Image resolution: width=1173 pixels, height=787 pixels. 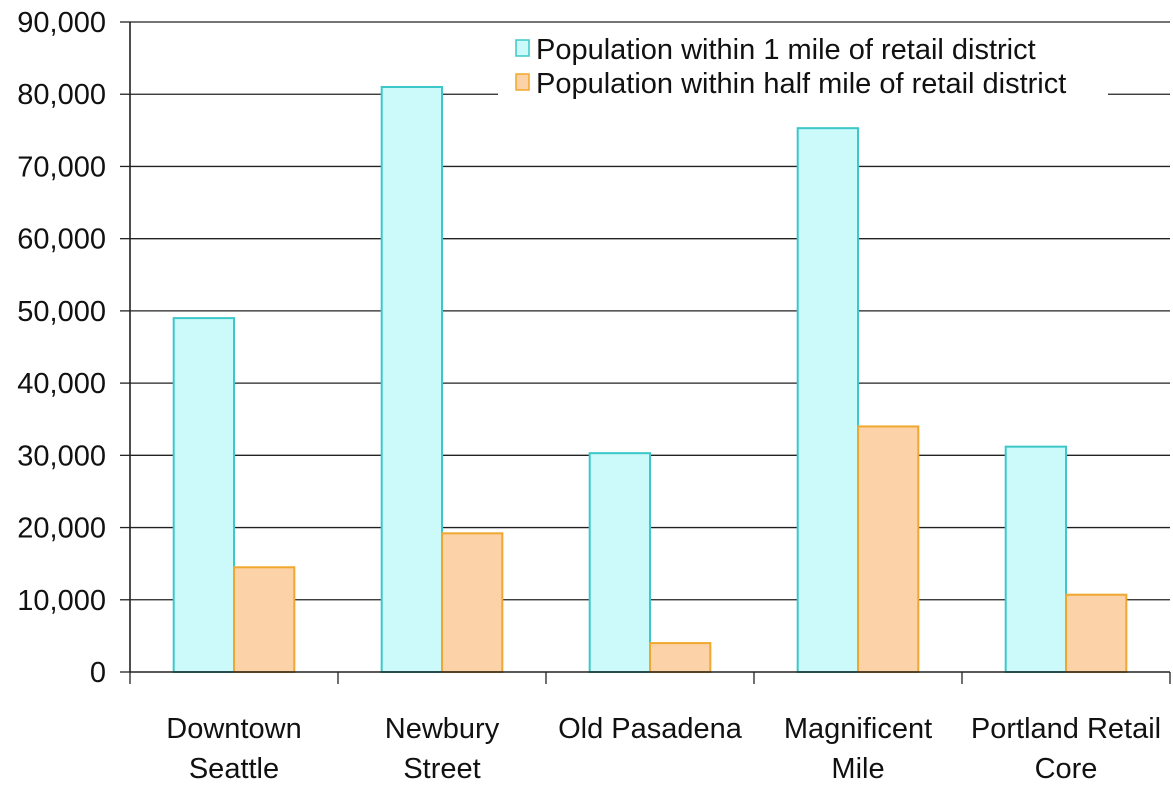 I want to click on y-tick-label: 80,000, so click(x=61, y=95).